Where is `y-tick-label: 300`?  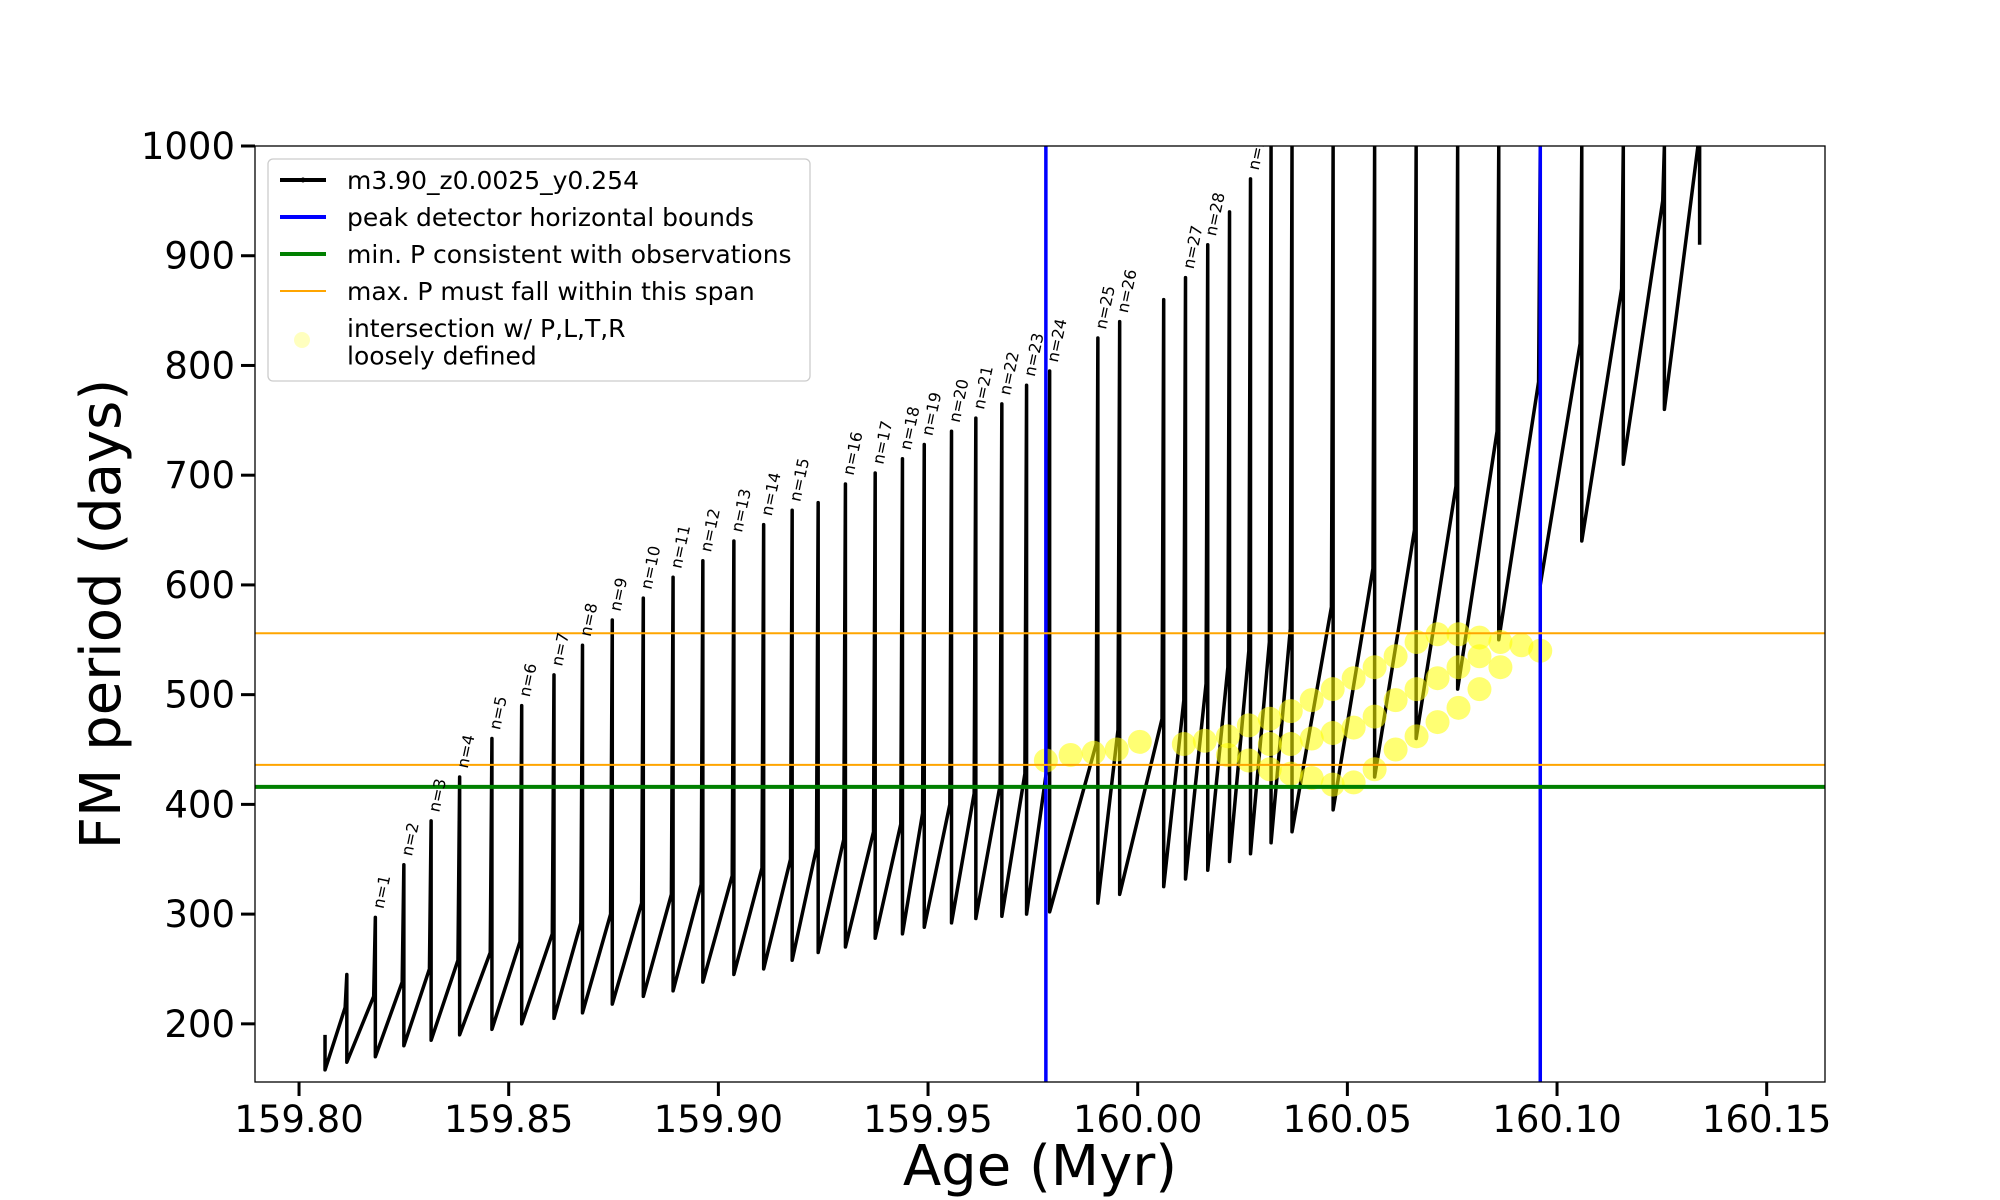 y-tick-label: 300 is located at coordinates (199, 914).